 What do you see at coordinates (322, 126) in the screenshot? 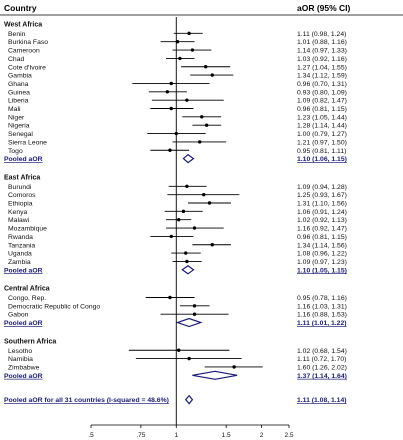
I see `study-aor-value: 1.28 (1.14, 1.44)` at bounding box center [322, 126].